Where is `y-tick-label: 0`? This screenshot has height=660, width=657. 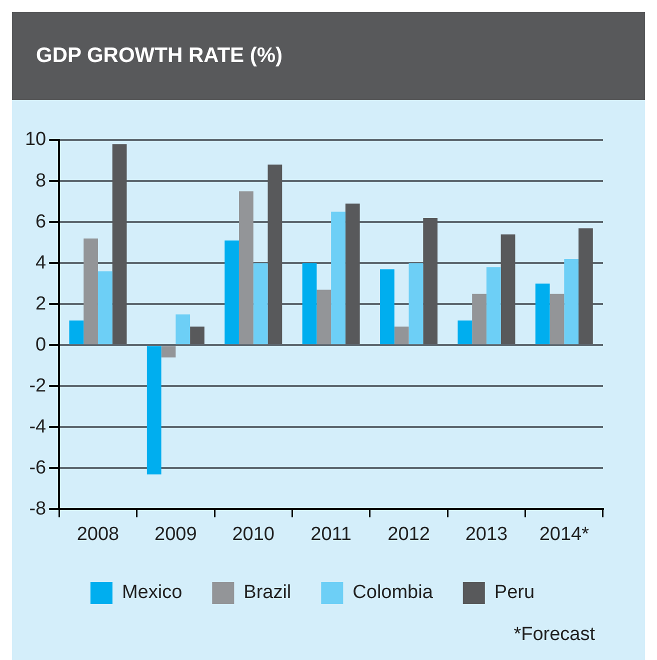
y-tick-label: 0 is located at coordinates (41, 345).